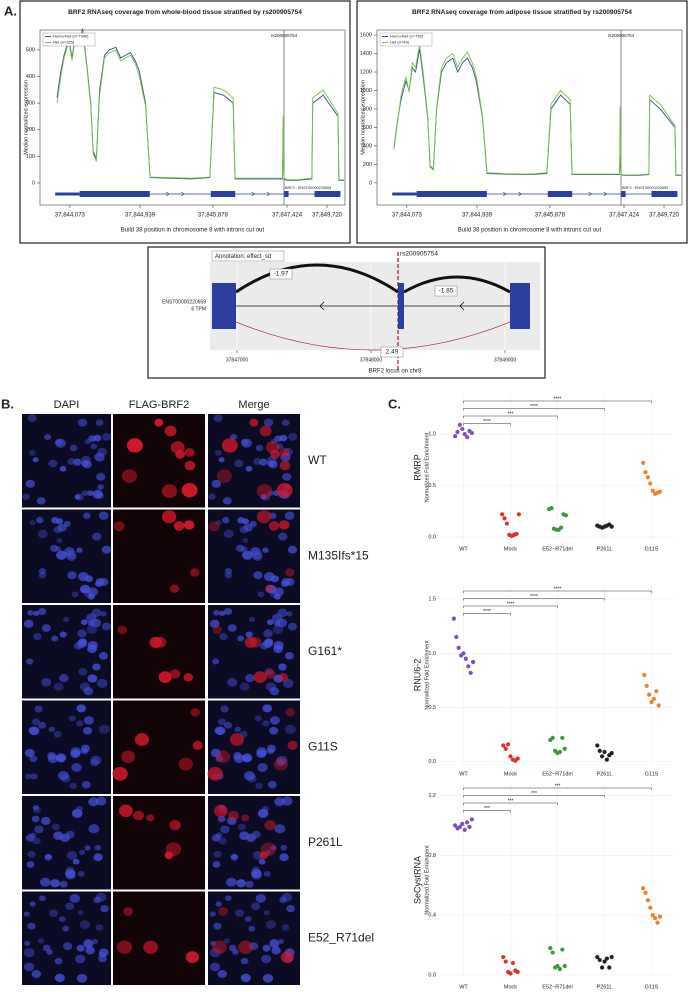 The width and height of the screenshot is (689, 992). I want to click on panel-label: A., so click(10, 10).